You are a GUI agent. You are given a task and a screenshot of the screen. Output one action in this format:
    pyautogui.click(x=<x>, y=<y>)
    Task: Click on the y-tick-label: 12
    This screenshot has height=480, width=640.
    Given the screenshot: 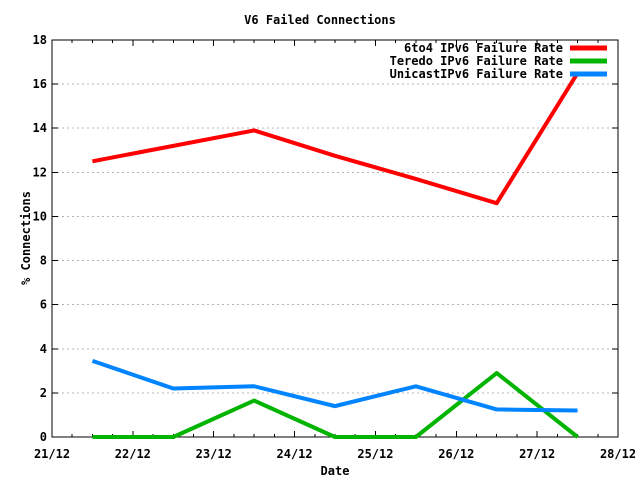 What is the action you would take?
    pyautogui.click(x=40, y=172)
    